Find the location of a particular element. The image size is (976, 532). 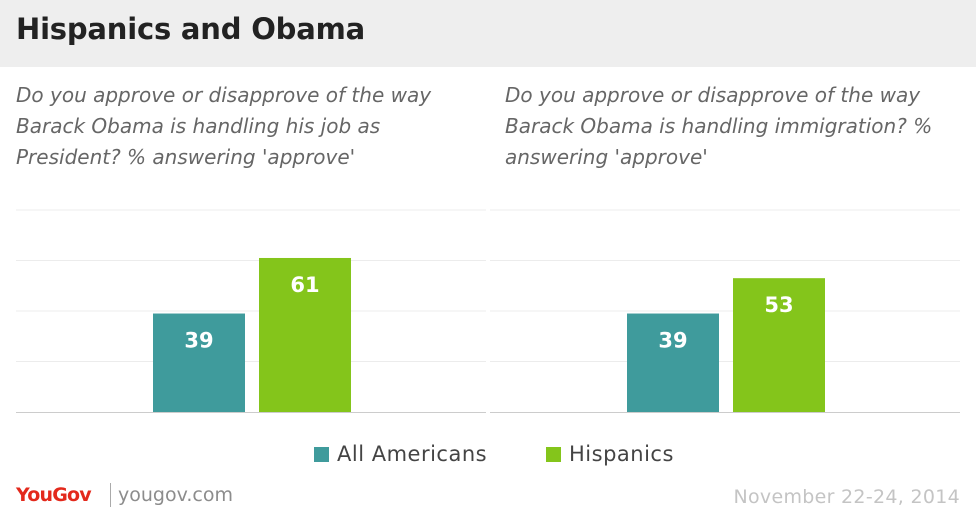

legend-label-hispanics: Hispanics is located at coordinates (621, 454).